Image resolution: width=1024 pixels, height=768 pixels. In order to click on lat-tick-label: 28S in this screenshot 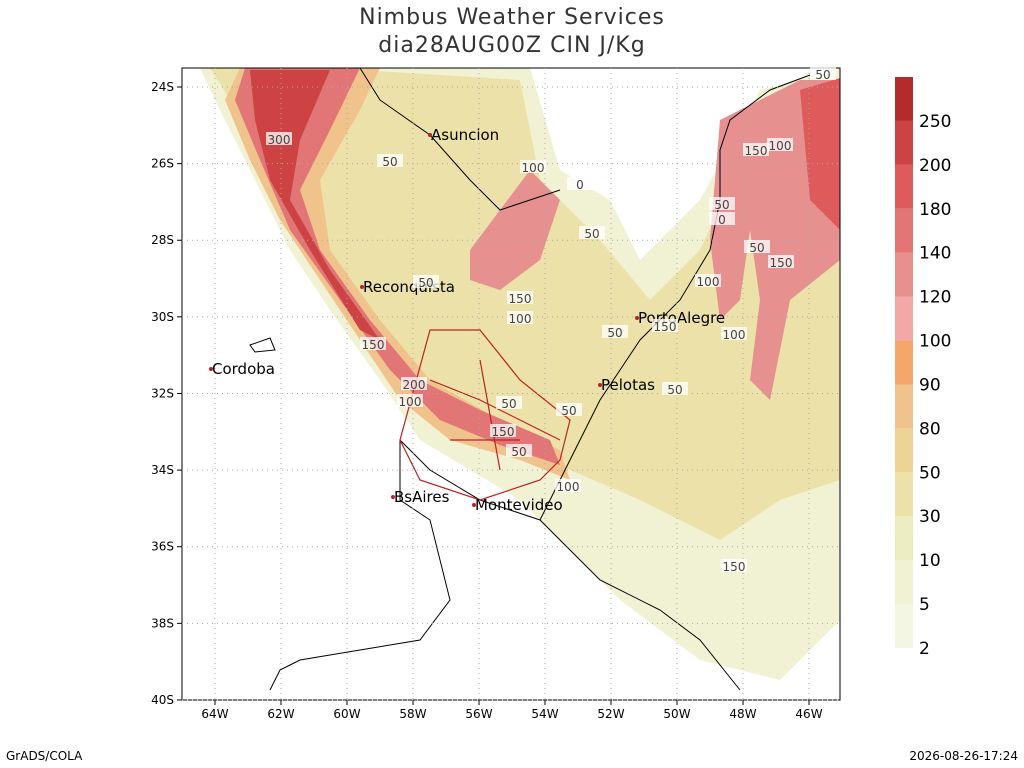, I will do `click(162, 240)`.